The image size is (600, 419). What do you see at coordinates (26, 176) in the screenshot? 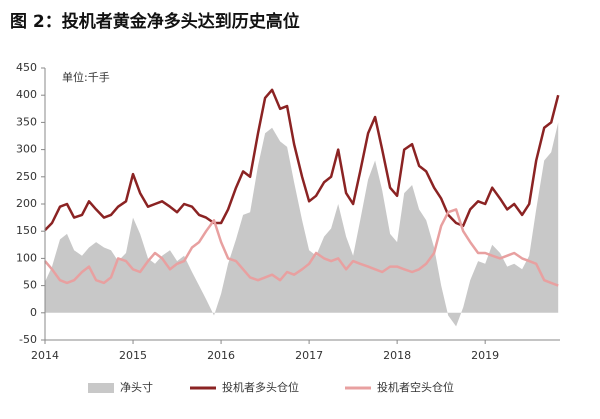
I see `y-tick-label: 250` at bounding box center [26, 176].